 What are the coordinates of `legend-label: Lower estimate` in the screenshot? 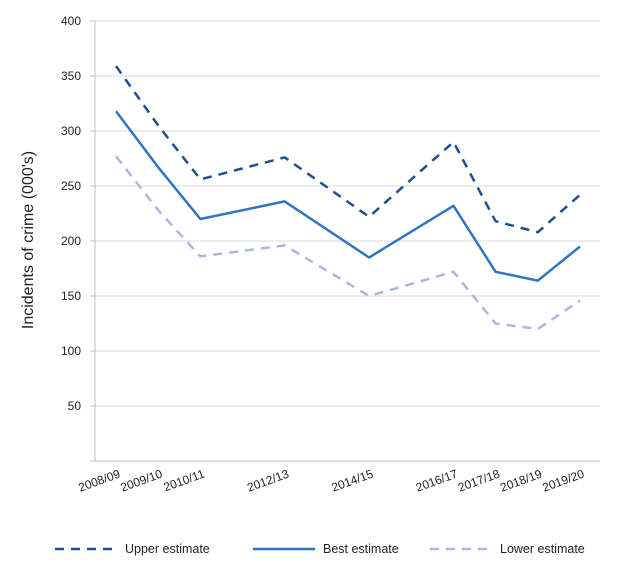 It's located at (542, 549).